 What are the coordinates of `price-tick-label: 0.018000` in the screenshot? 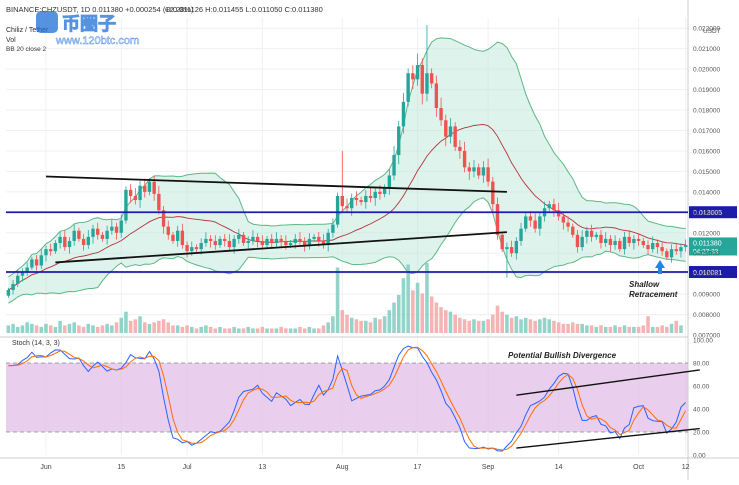 It's located at (706, 111).